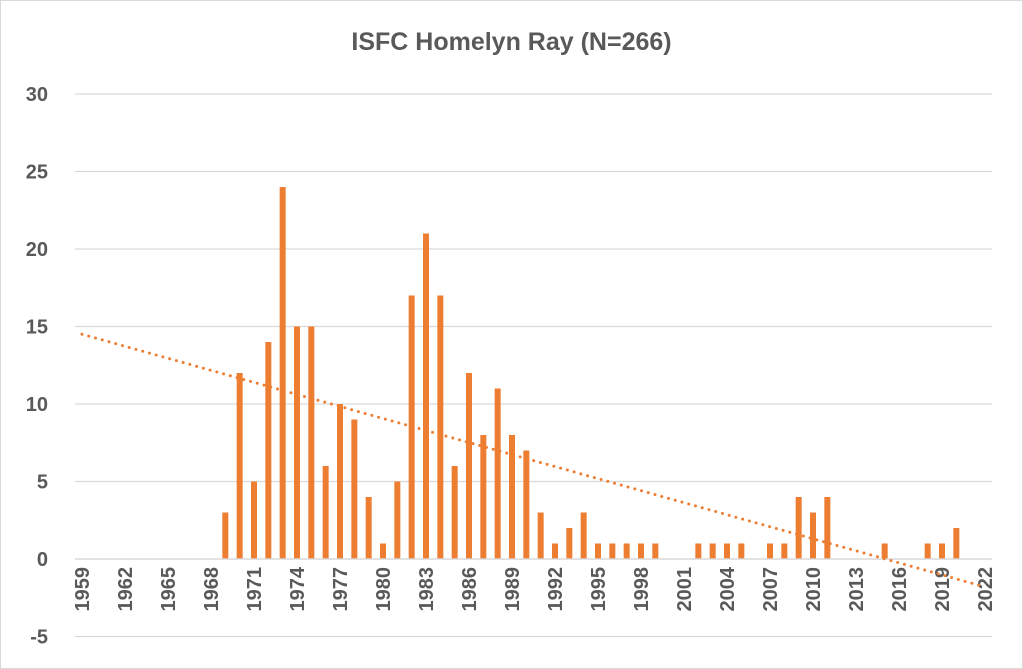  What do you see at coordinates (42, 483) in the screenshot?
I see `y-tick-label: 5` at bounding box center [42, 483].